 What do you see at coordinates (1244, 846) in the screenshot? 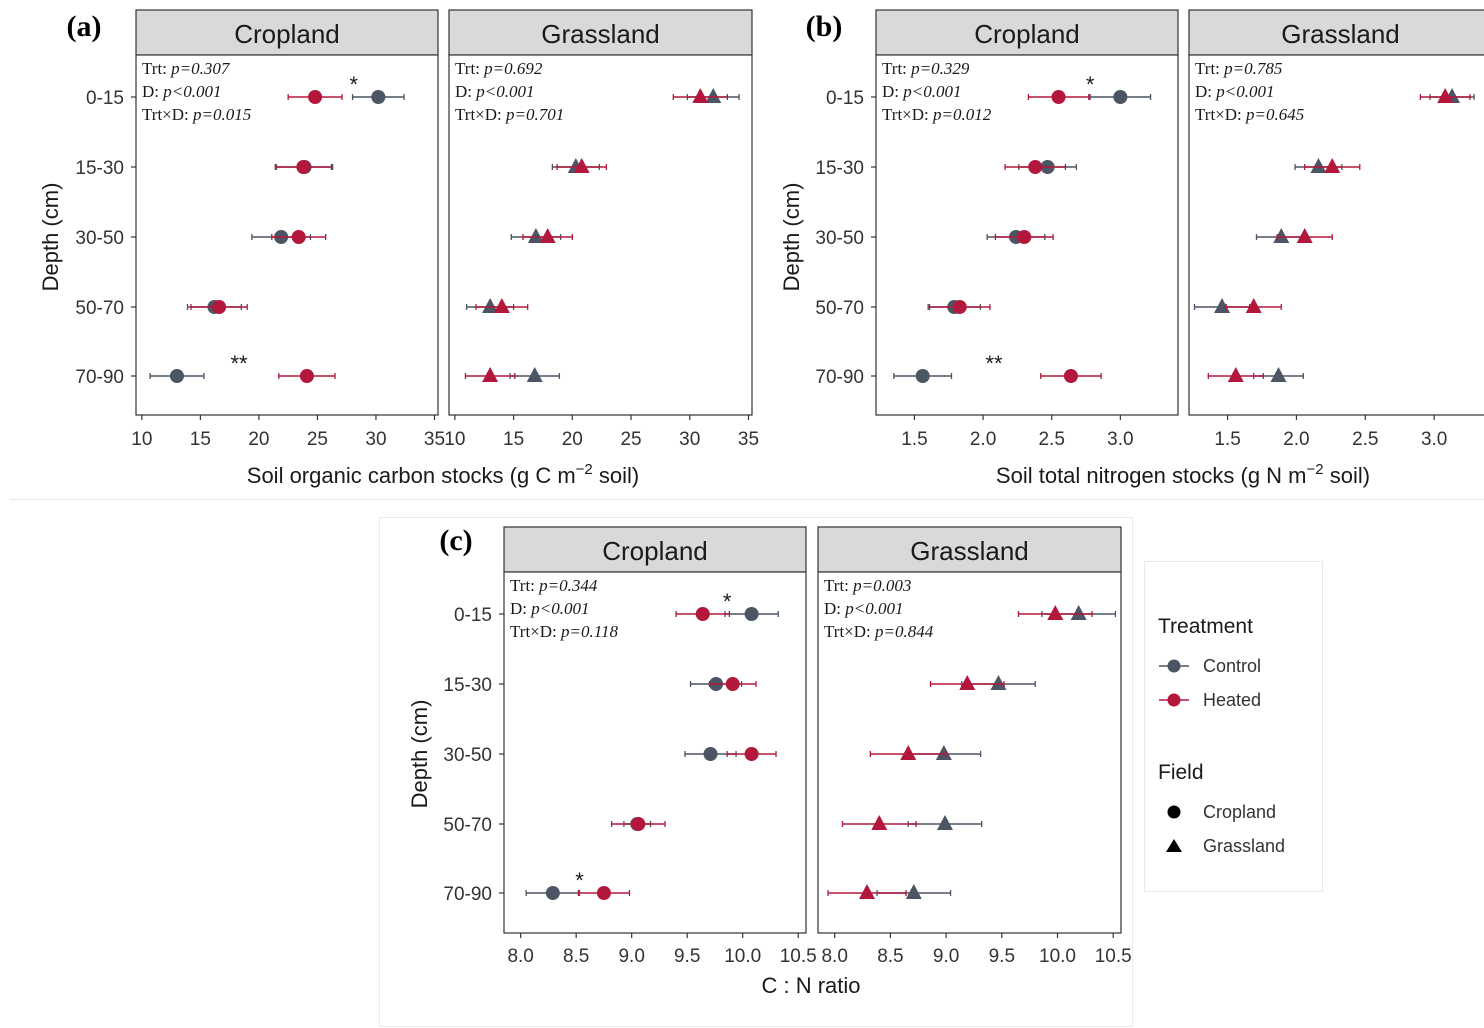
I see `legend-grassland-label: Grassland` at bounding box center [1244, 846].